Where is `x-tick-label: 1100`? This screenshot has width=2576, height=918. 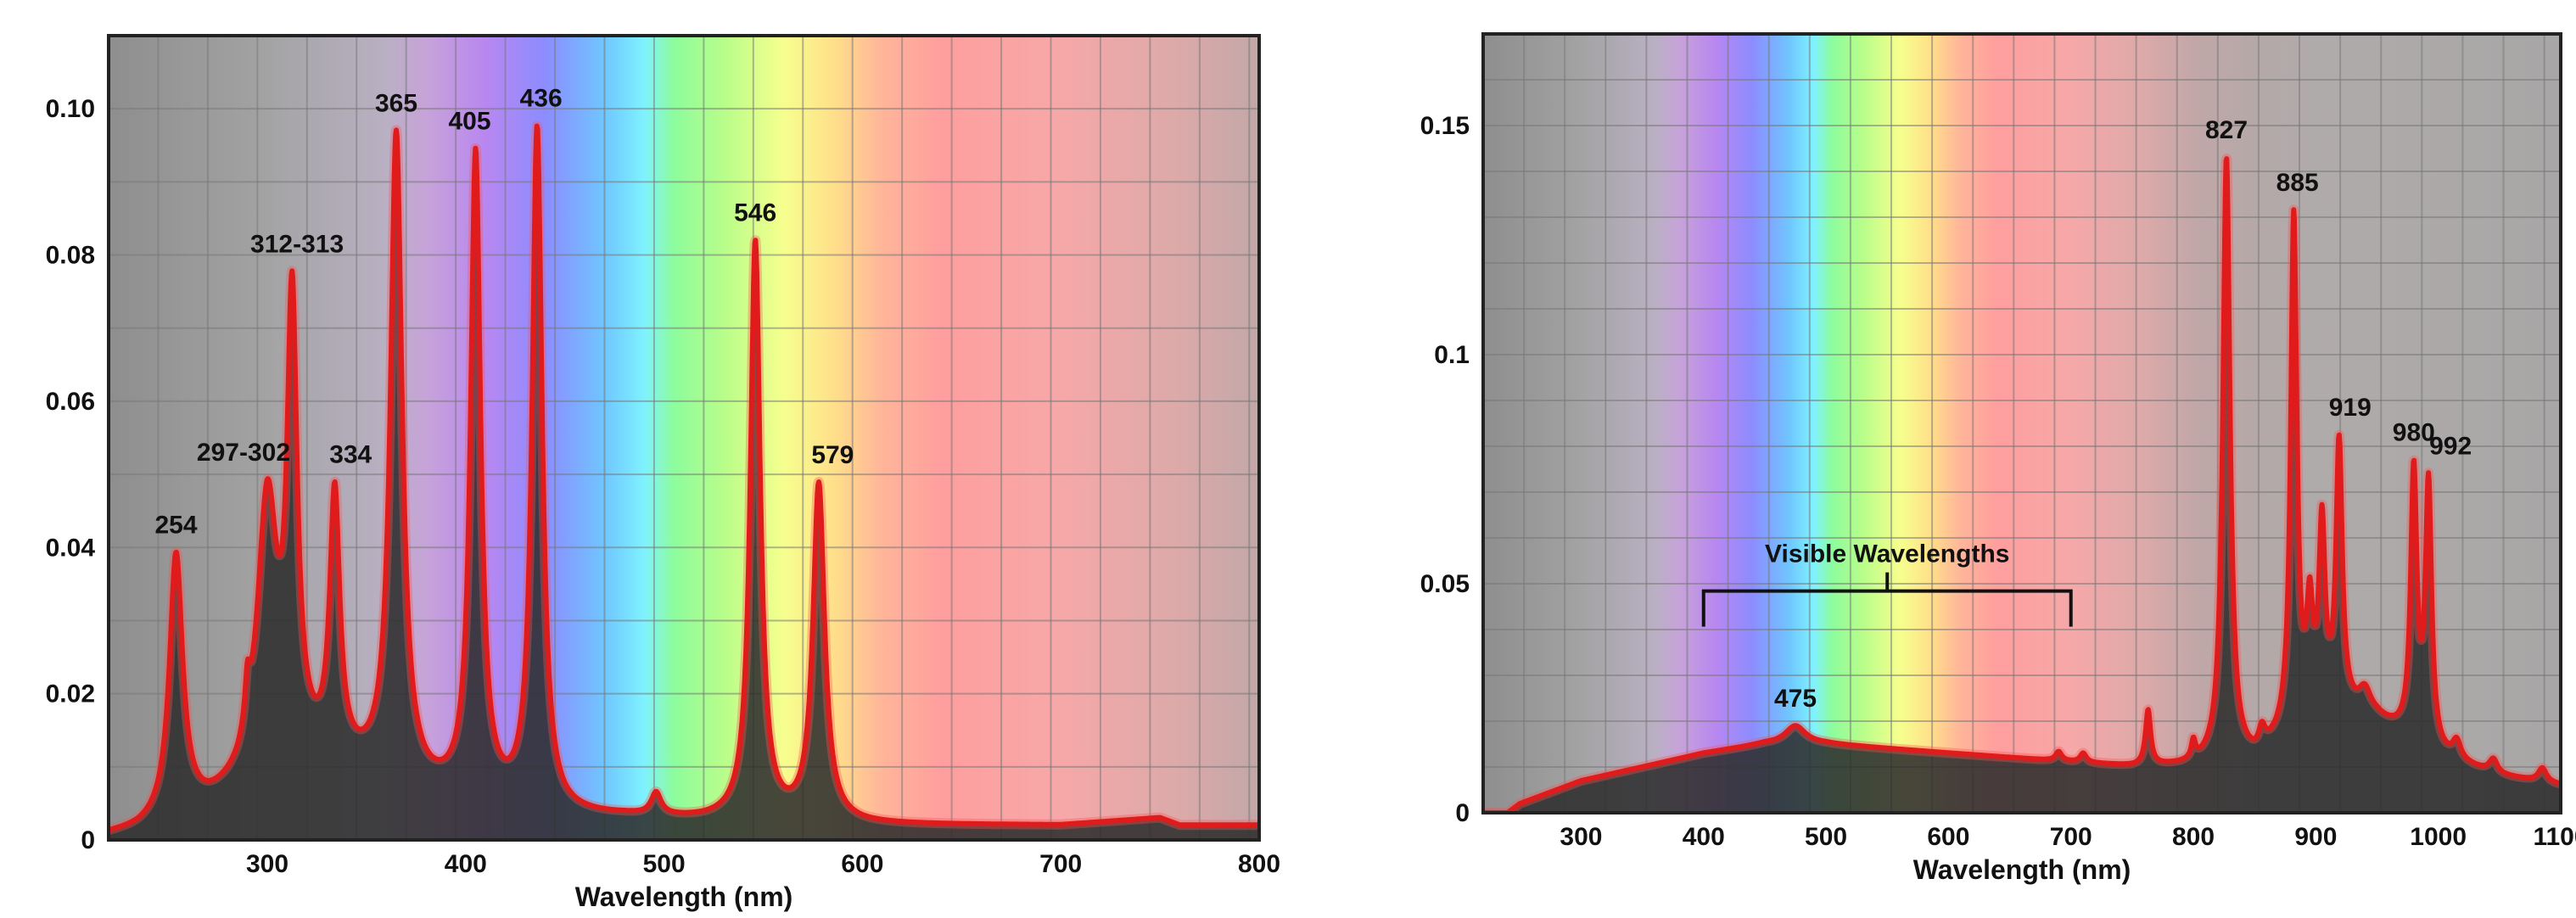
x-tick-label: 1100 is located at coordinates (2554, 837).